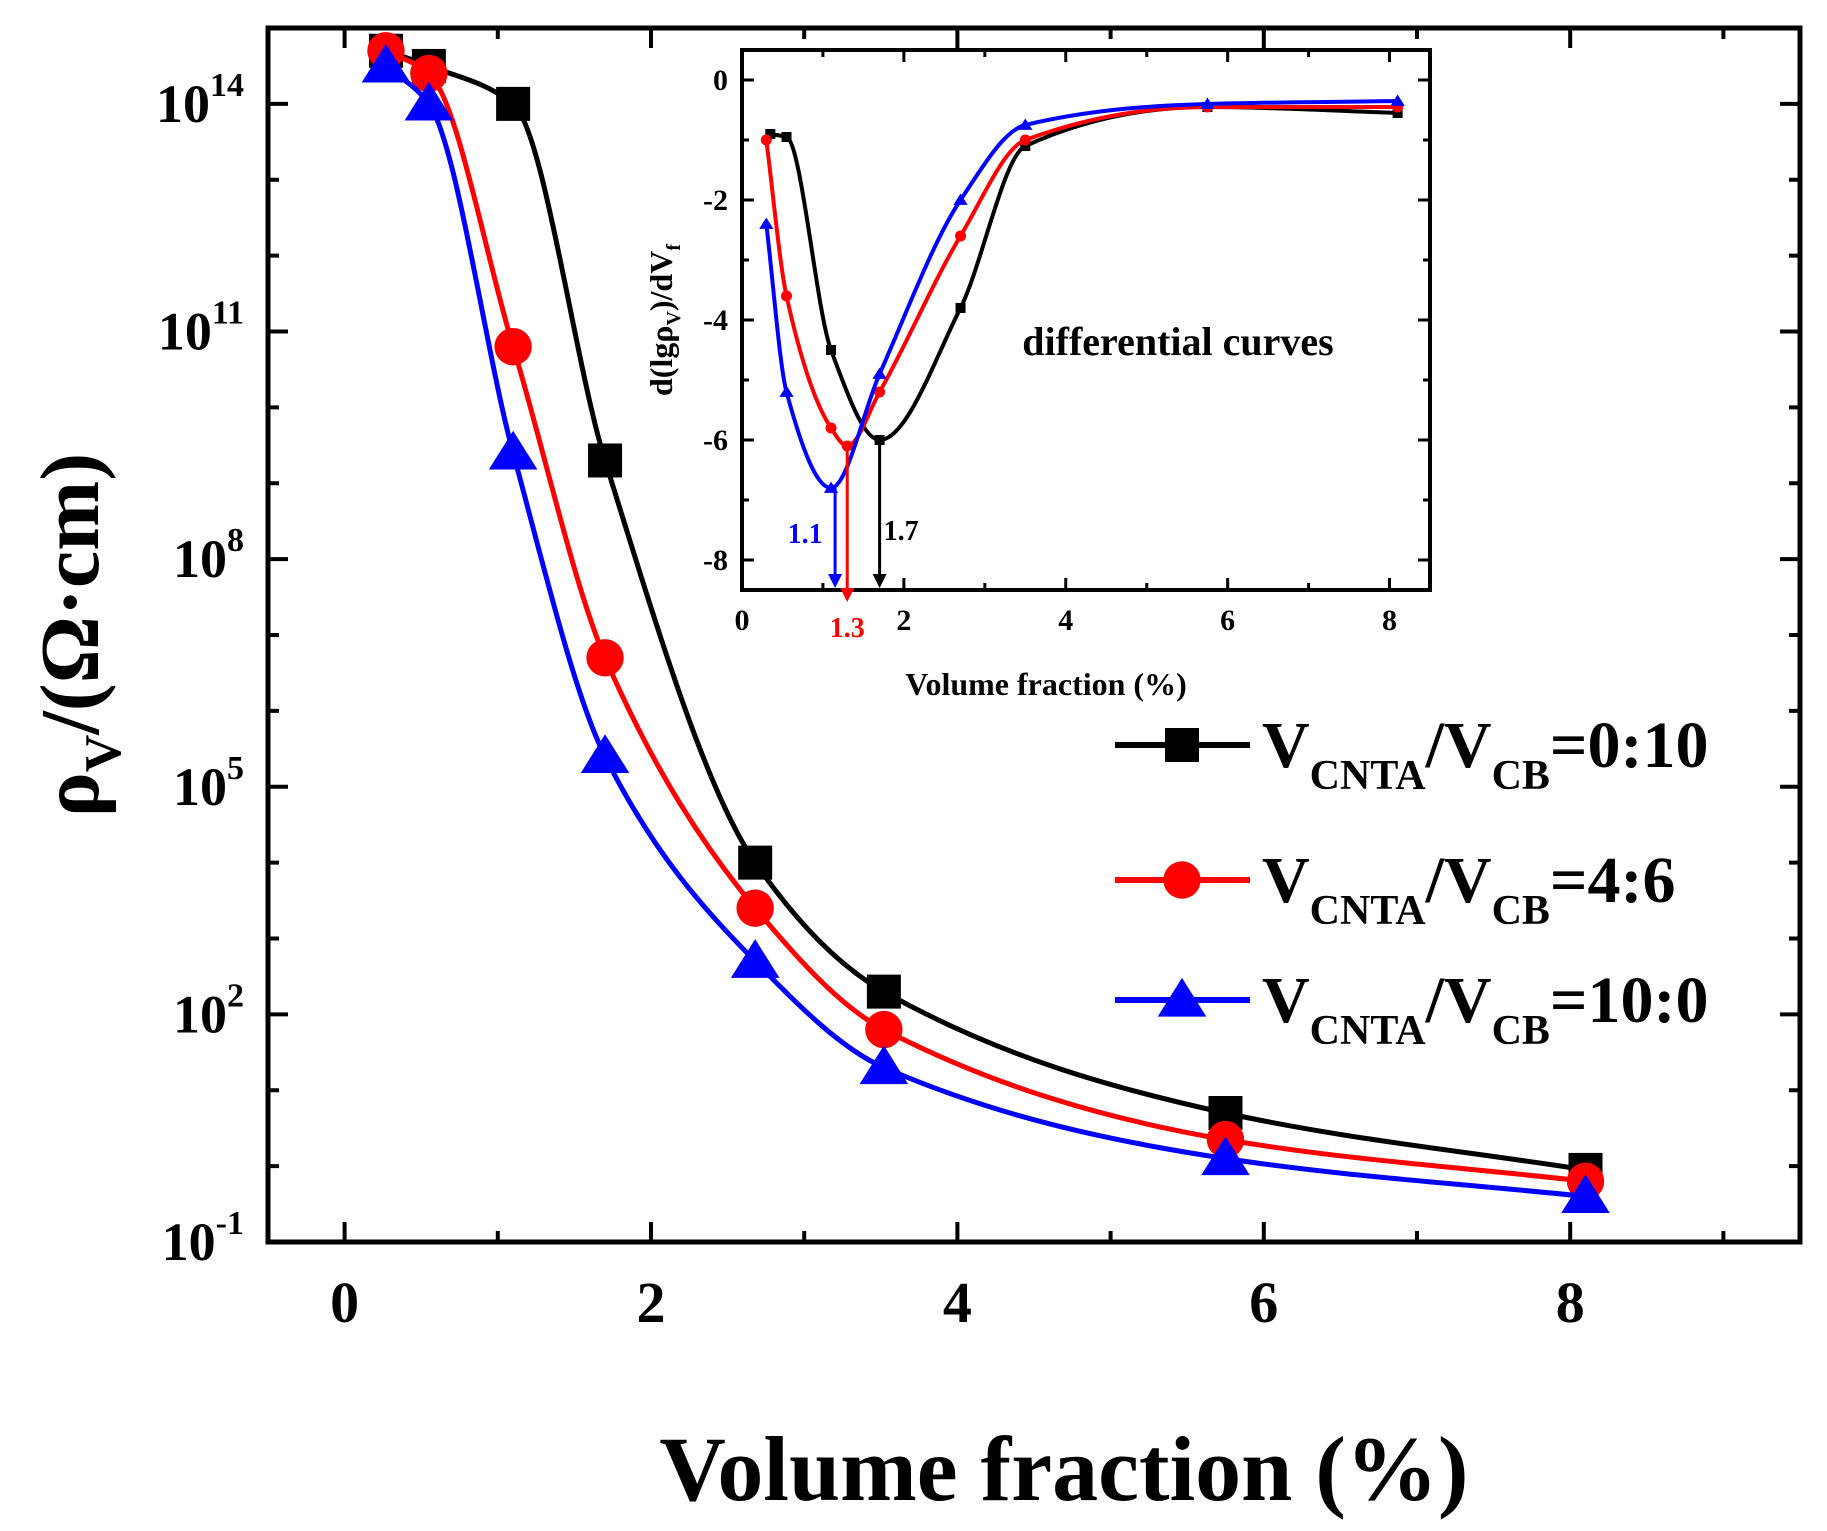 This screenshot has height=1531, width=1827. Describe the element at coordinates (715, 440) in the screenshot. I see `inset-y-tick-label: -6` at that location.